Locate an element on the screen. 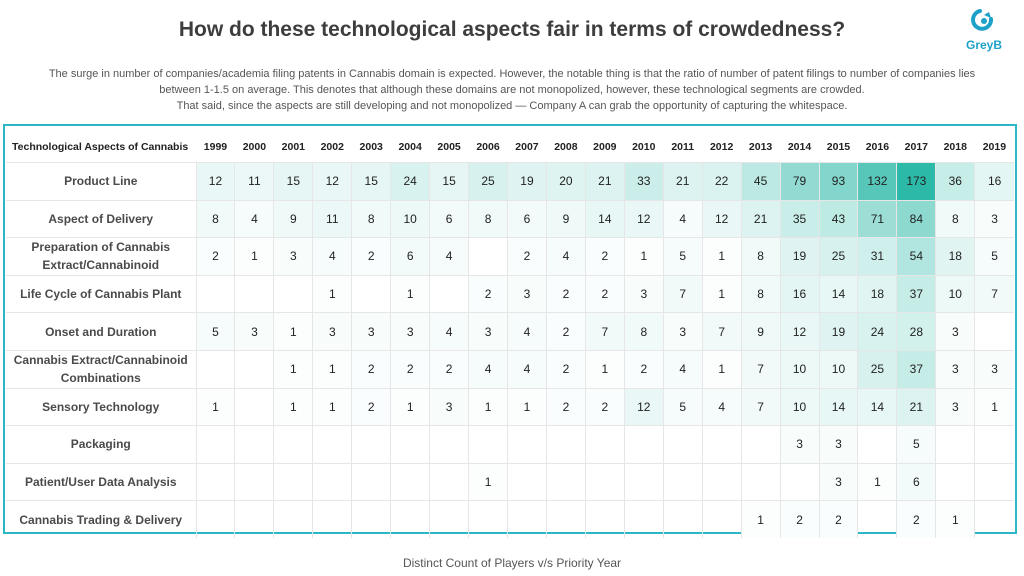 This screenshot has height=576, width=1024. year-header: 2012 is located at coordinates (721, 147).